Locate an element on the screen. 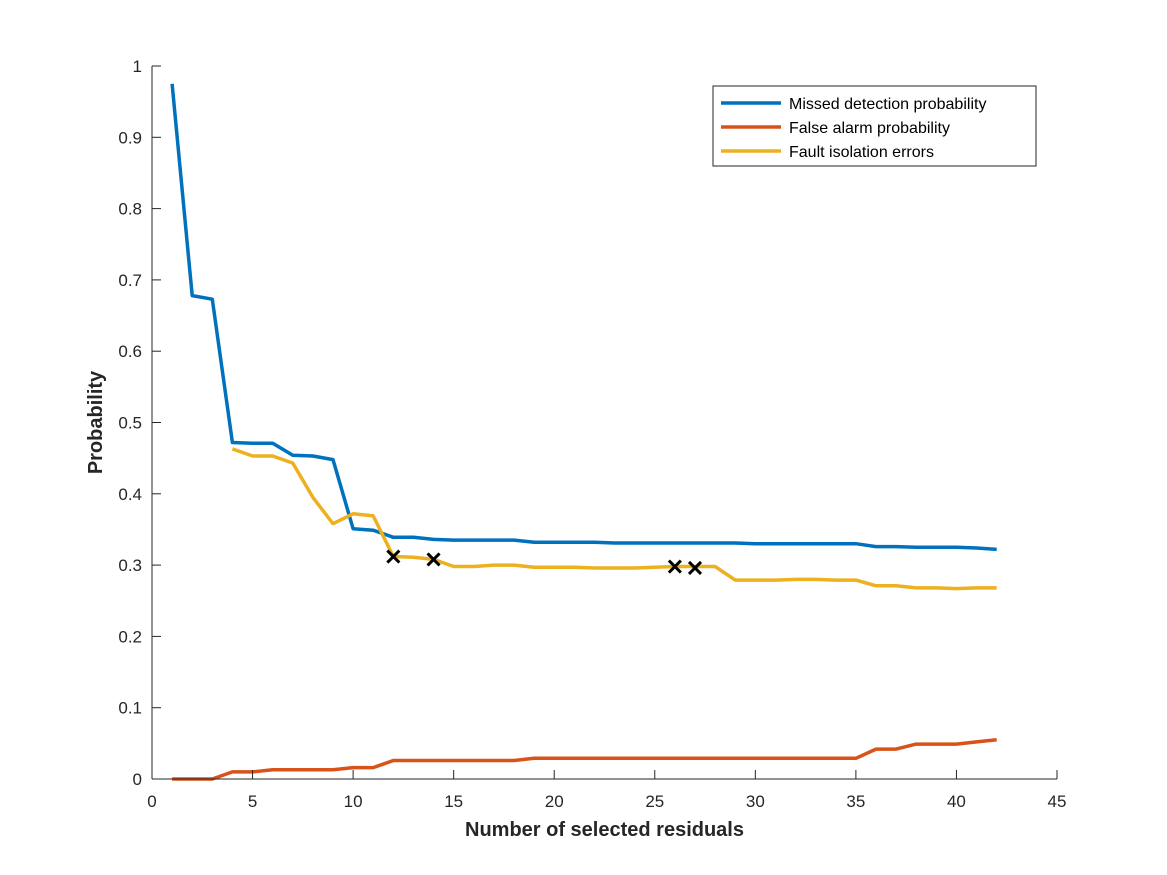 The image size is (1167, 875). y-tick-label: 0.4 is located at coordinates (130, 494).